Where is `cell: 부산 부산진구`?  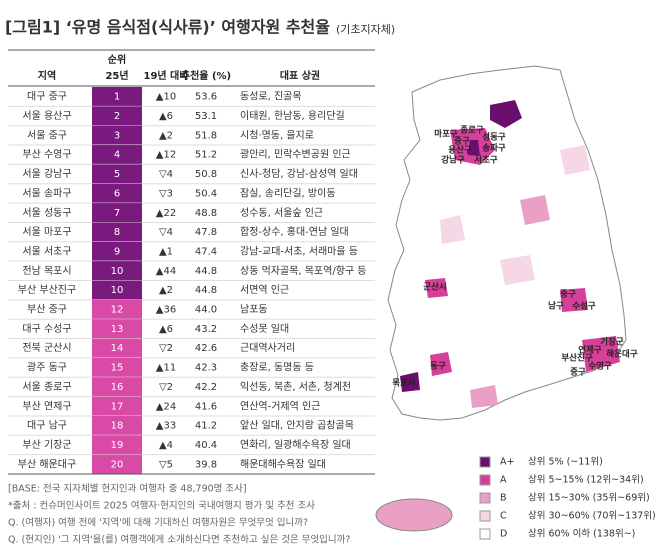
cell: 부산 부산진구 is located at coordinates (47, 290).